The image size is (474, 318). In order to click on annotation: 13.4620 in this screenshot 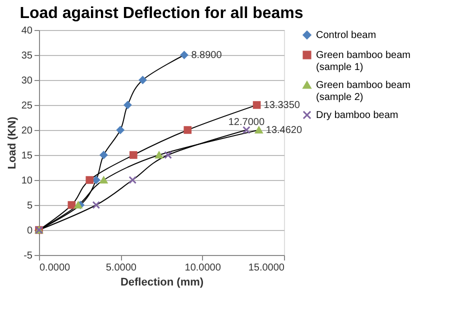, I will do `click(284, 130)`.